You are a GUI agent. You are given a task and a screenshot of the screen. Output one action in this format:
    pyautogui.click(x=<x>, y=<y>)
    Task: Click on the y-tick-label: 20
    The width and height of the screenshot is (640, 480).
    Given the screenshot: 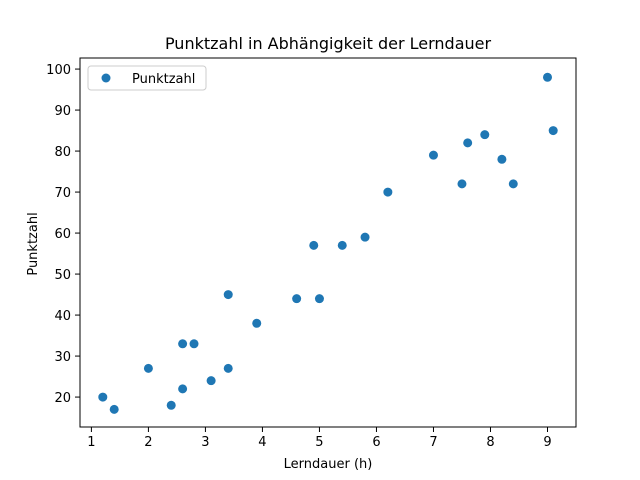 What is the action you would take?
    pyautogui.click(x=62, y=398)
    